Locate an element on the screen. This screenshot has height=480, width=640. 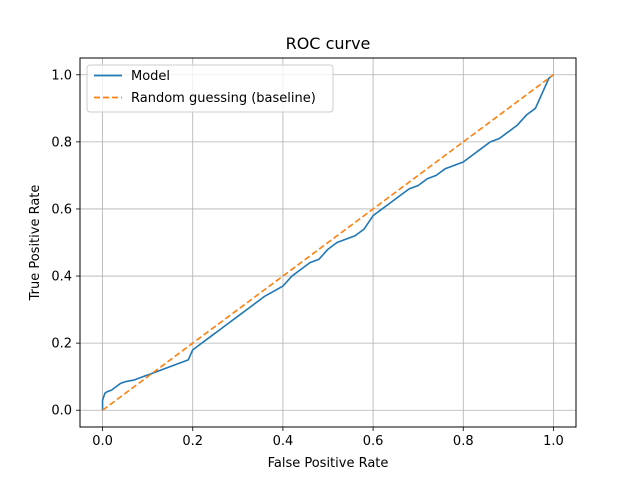
y-axis-title: True Positive Rate is located at coordinates (35, 243).